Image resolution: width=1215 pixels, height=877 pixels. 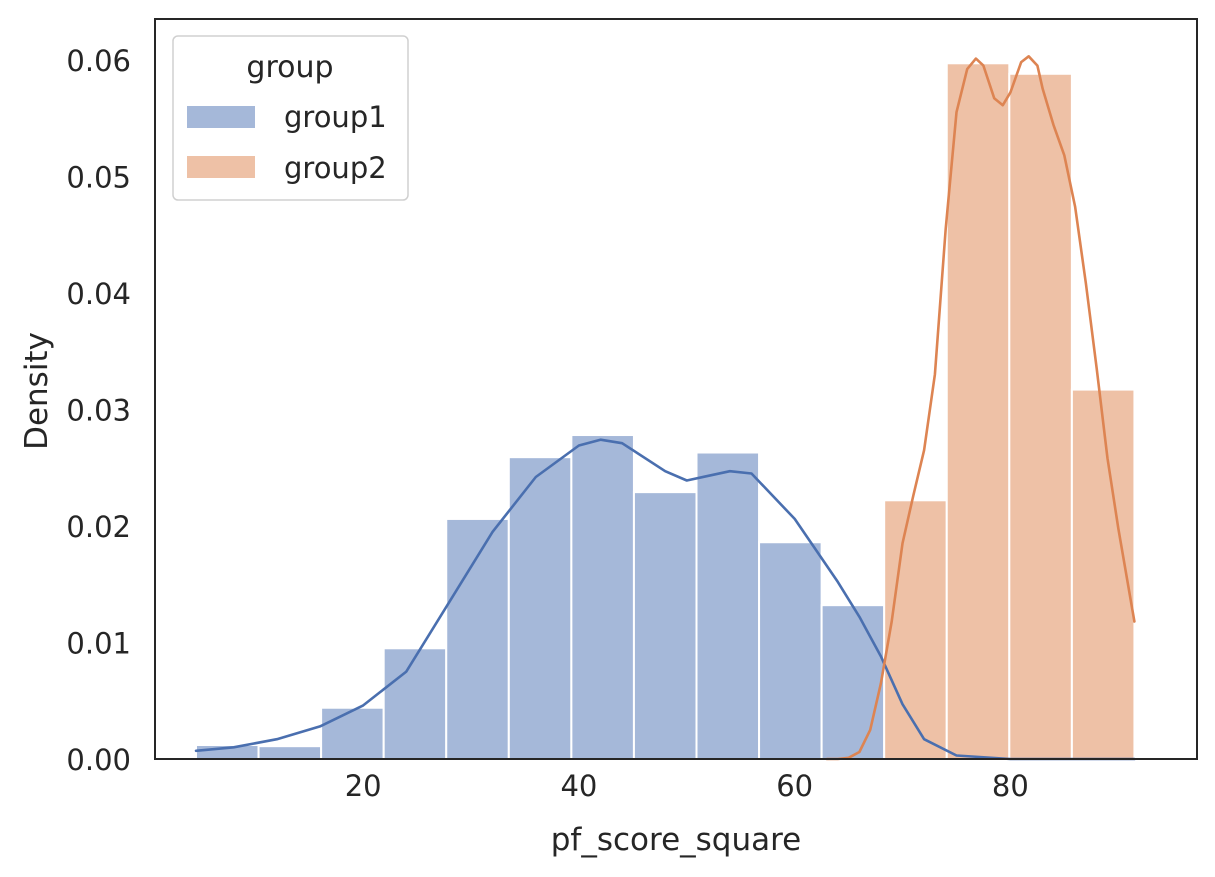 What do you see at coordinates (98, 643) in the screenshot?
I see `y-tick-label: 0.01` at bounding box center [98, 643].